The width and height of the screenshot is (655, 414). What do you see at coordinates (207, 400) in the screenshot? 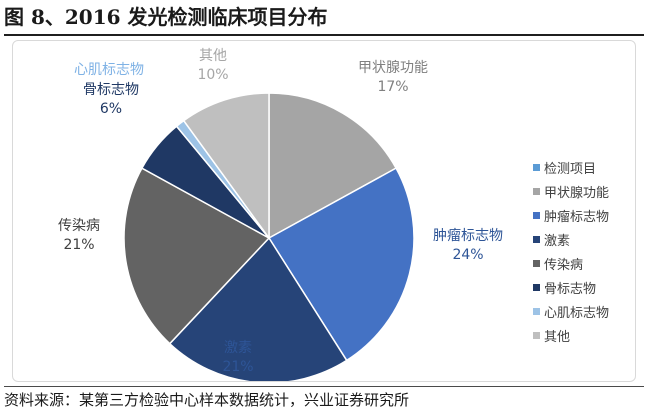
I see `source-note: 资料来源：某第三方检验中心样本数据统计，兴业证券研究所` at bounding box center [207, 400].